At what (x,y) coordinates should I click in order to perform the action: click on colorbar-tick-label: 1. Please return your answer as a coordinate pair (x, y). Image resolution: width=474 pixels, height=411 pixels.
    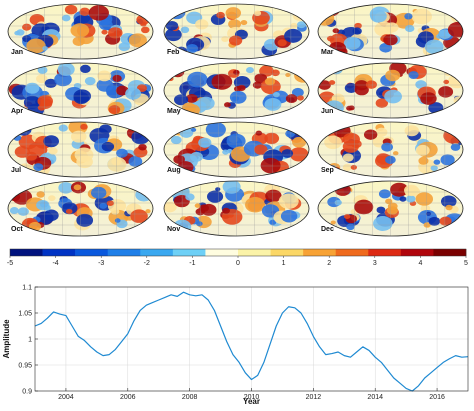
    Looking at the image, I should click on (284, 263).